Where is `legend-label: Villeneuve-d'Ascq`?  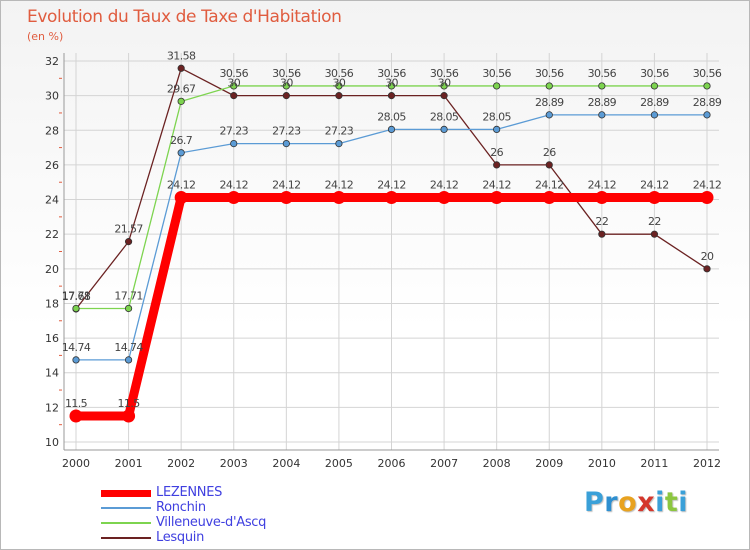
legend-label: Villeneuve-d'Ascq is located at coordinates (211, 522).